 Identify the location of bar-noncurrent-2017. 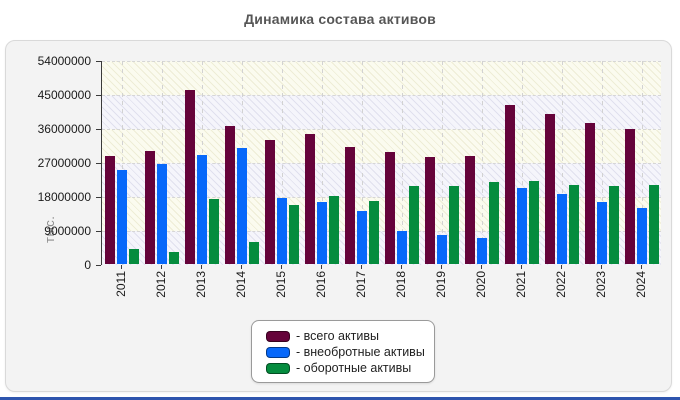
(362, 237).